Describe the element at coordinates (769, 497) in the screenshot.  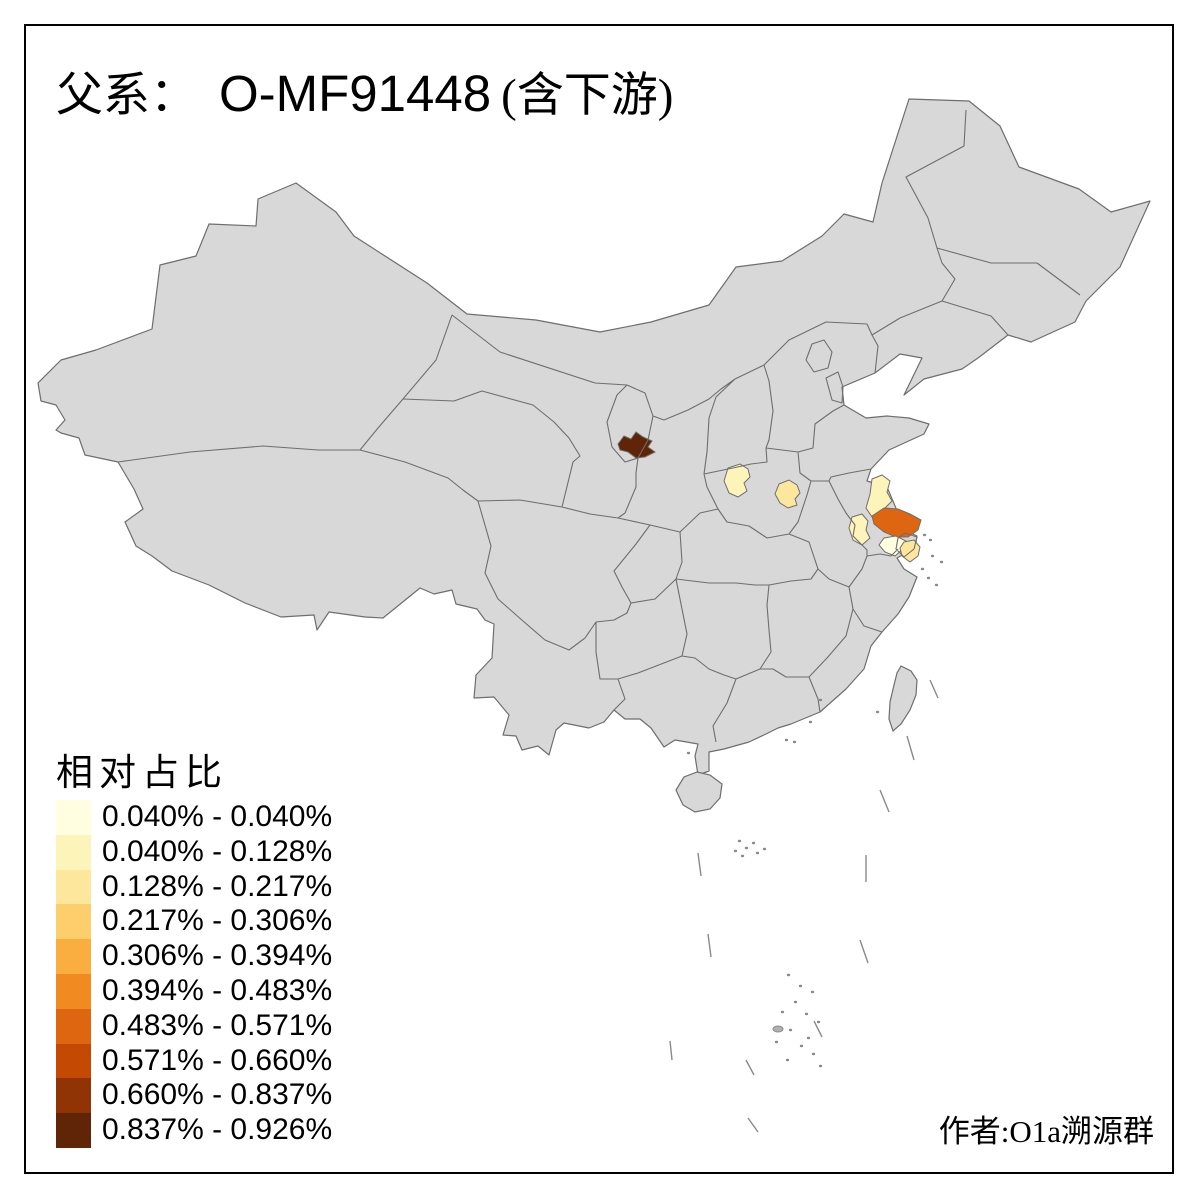
I see `highlight-regions` at that location.